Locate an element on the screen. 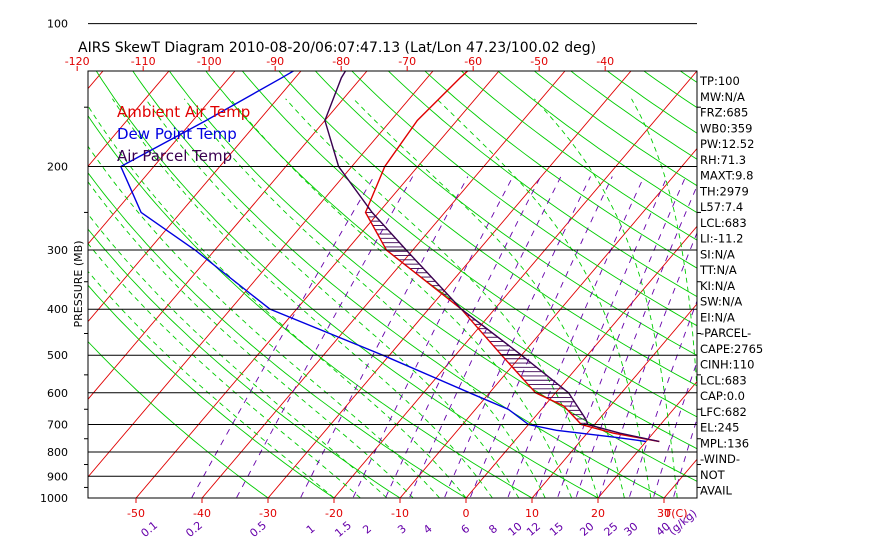  stability-index-item: SW:N/A is located at coordinates (721, 302).